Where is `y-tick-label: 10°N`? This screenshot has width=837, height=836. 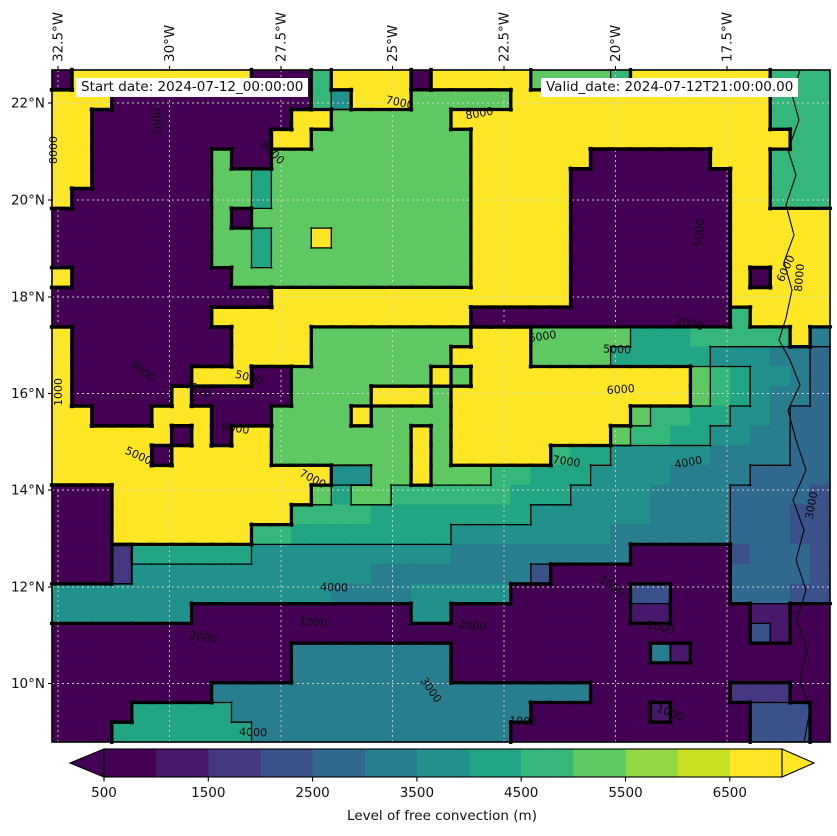
y-tick-label: 10°N is located at coordinates (28, 684).